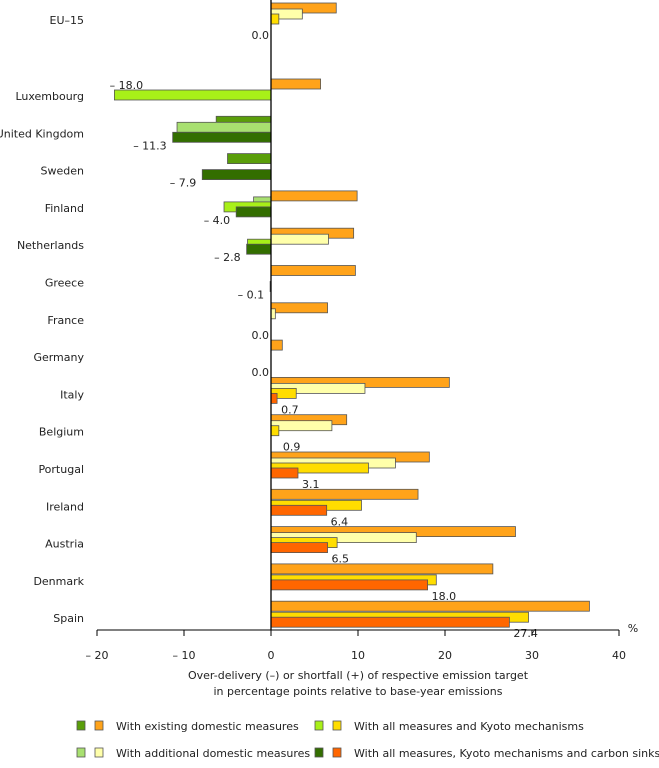  Describe the element at coordinates (50, 245) in the screenshot. I see `category-label: Netherlands` at that location.